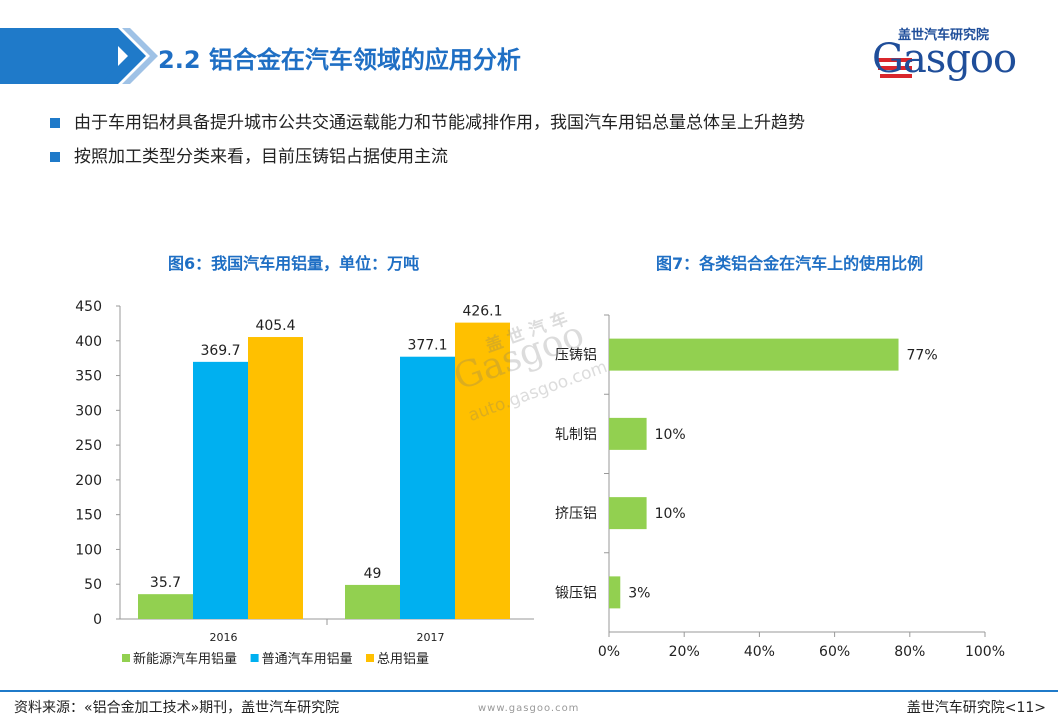  What do you see at coordinates (894, 68) in the screenshot?
I see `logo-stripes-icon` at bounding box center [894, 68].